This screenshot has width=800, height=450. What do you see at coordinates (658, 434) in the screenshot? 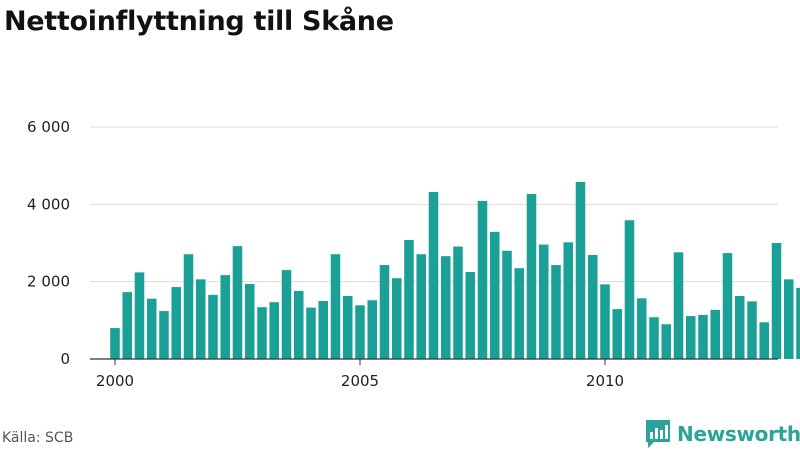
I see `newsworthy-logo-icon` at bounding box center [658, 434].